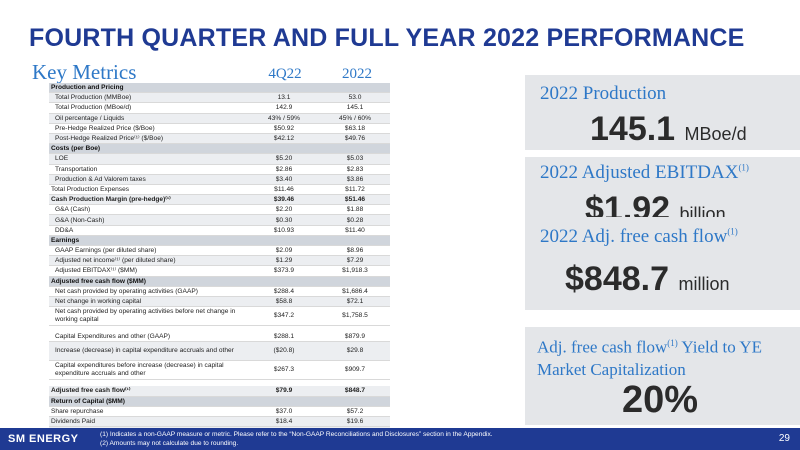 This screenshot has width=800, height=450. What do you see at coordinates (355, 128) in the screenshot?
I see `value-2022: $63.18` at bounding box center [355, 128].